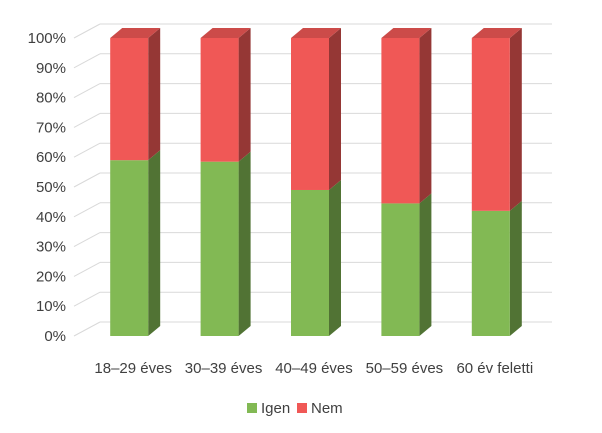  I want to click on x-category-label: 40–49 éves, so click(314, 368).